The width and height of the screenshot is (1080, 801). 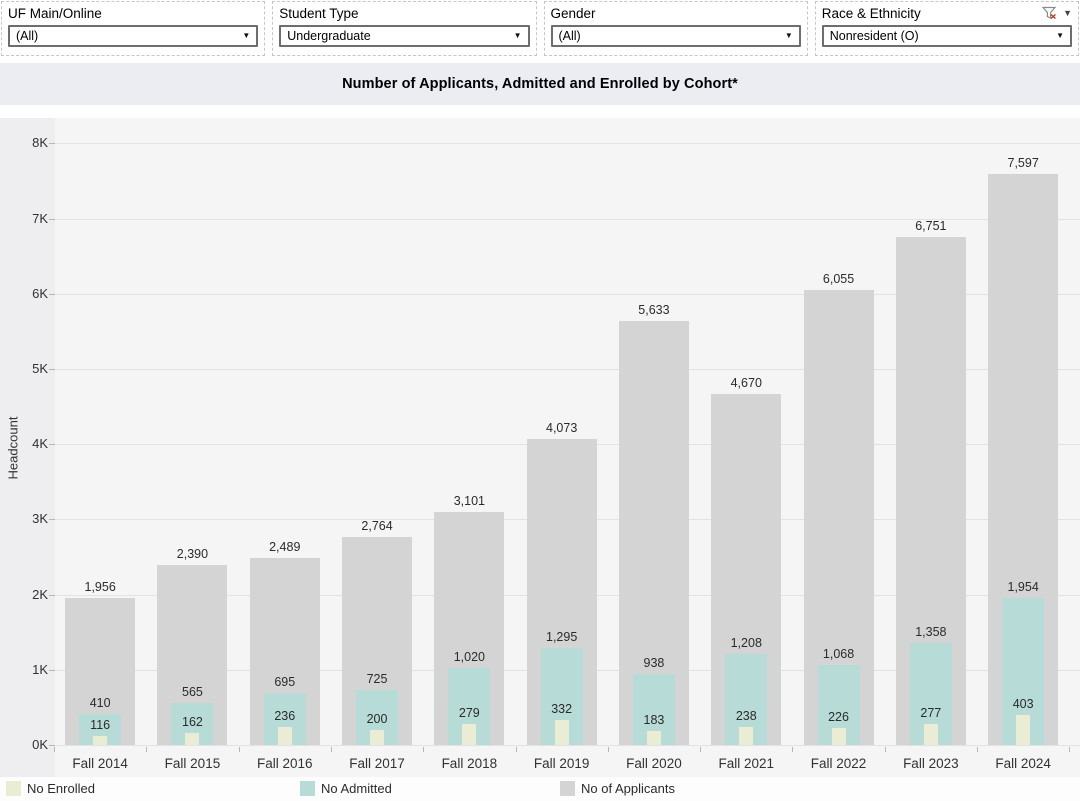 What do you see at coordinates (377, 719) in the screenshot?
I see `bar-value-label: 200` at bounding box center [377, 719].